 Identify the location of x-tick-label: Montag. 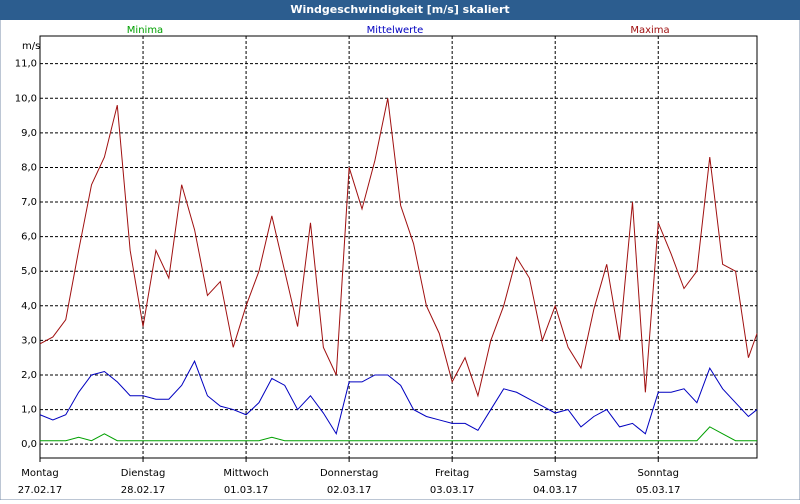
(39, 473).